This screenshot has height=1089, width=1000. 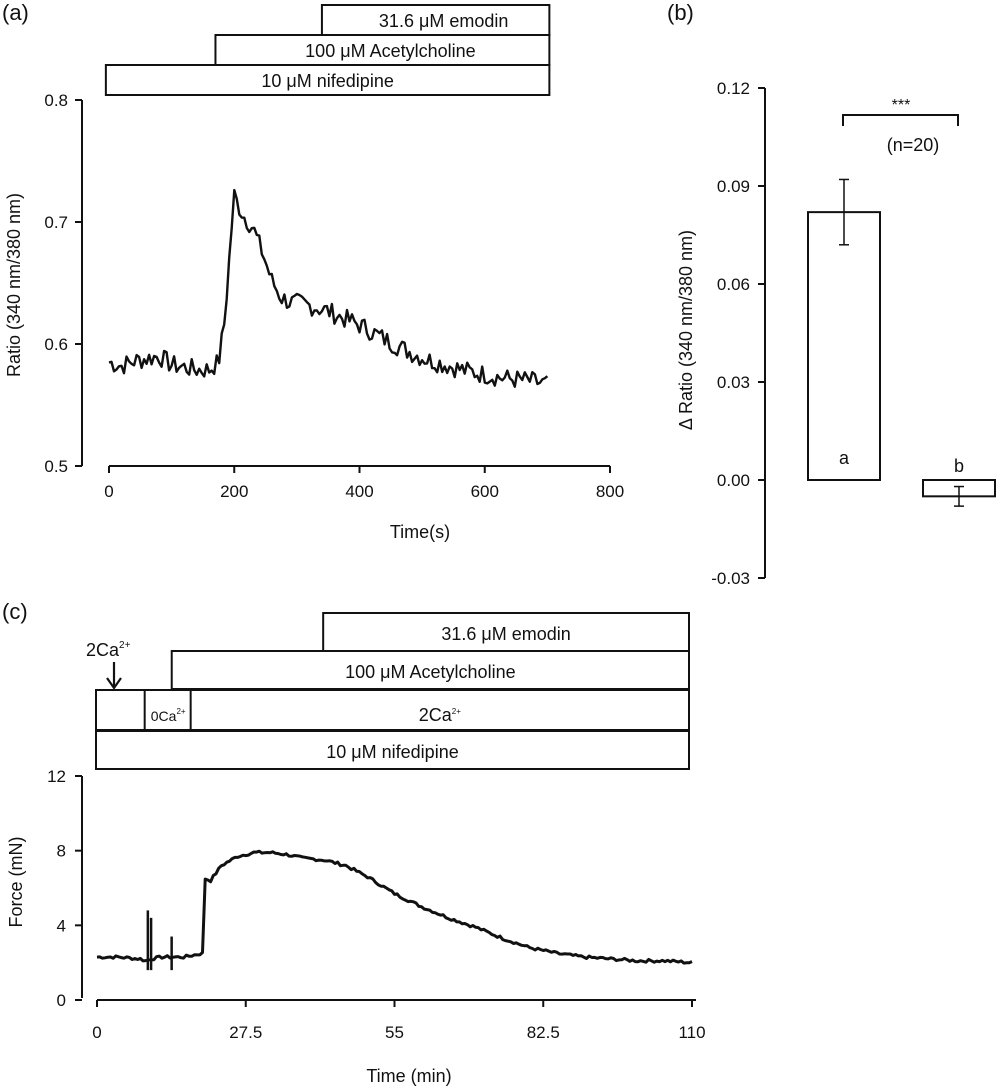 What do you see at coordinates (408, 1076) in the screenshot?
I see `panel-c-x-label: Time (min)` at bounding box center [408, 1076].